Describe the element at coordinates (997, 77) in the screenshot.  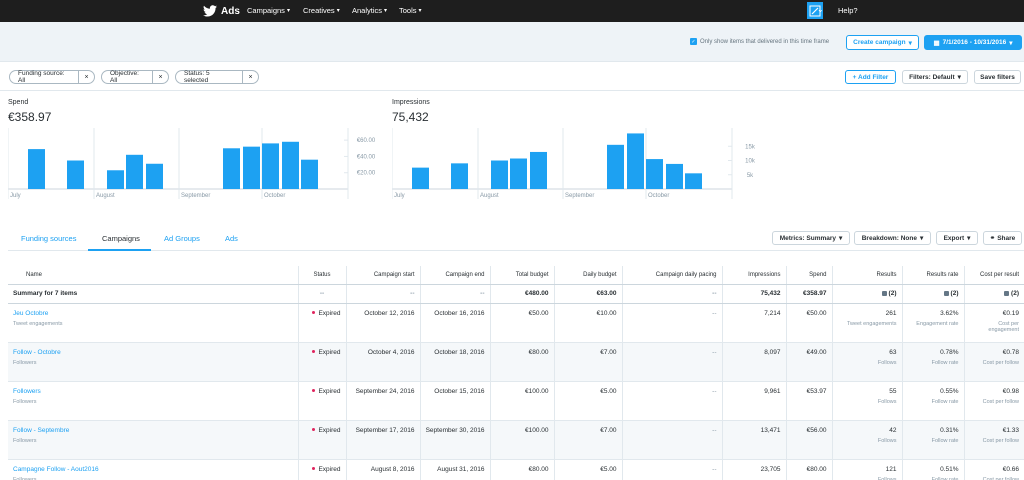
I see `save-filters-button: Save filters` at that location.